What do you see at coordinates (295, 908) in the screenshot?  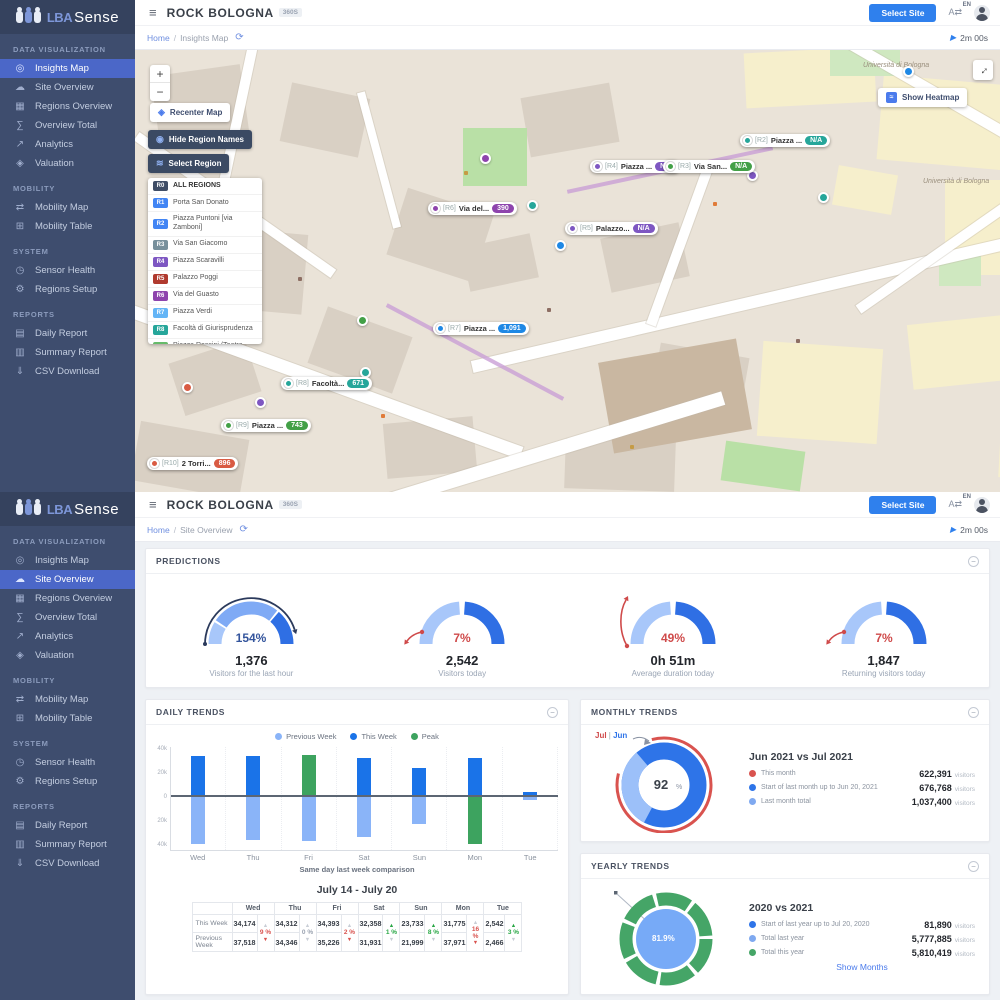 I see `table-day-header: Thu` at bounding box center [295, 908].